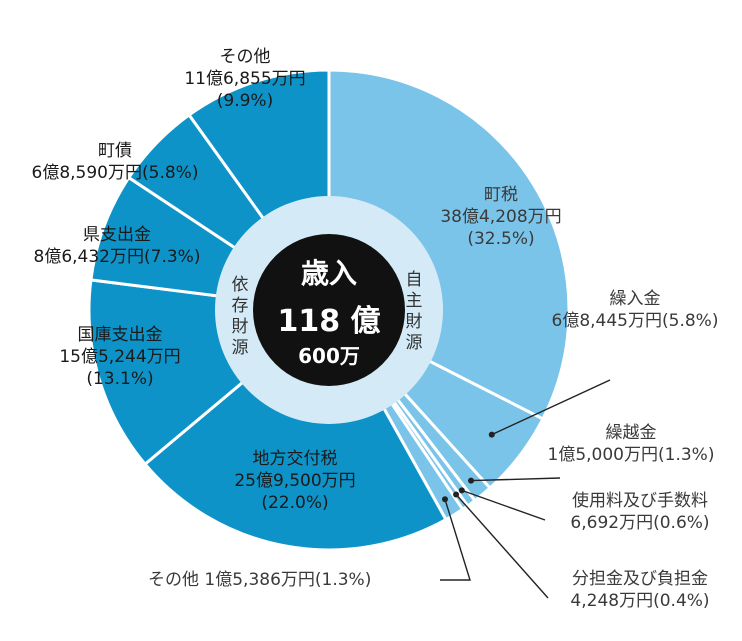 Image resolution: width=742 pixels, height=641 pixels. Describe the element at coordinates (173, 580) in the screenshot. I see `label-sonota-own-name: その他` at that location.